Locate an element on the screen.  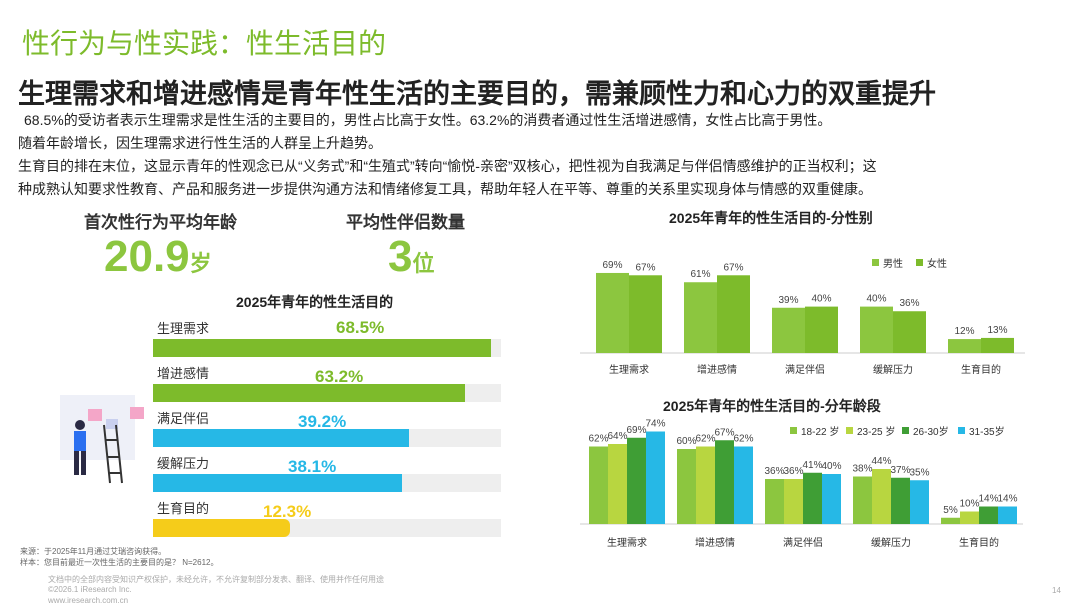
illustration-note-pink is located at coordinates (95, 415).